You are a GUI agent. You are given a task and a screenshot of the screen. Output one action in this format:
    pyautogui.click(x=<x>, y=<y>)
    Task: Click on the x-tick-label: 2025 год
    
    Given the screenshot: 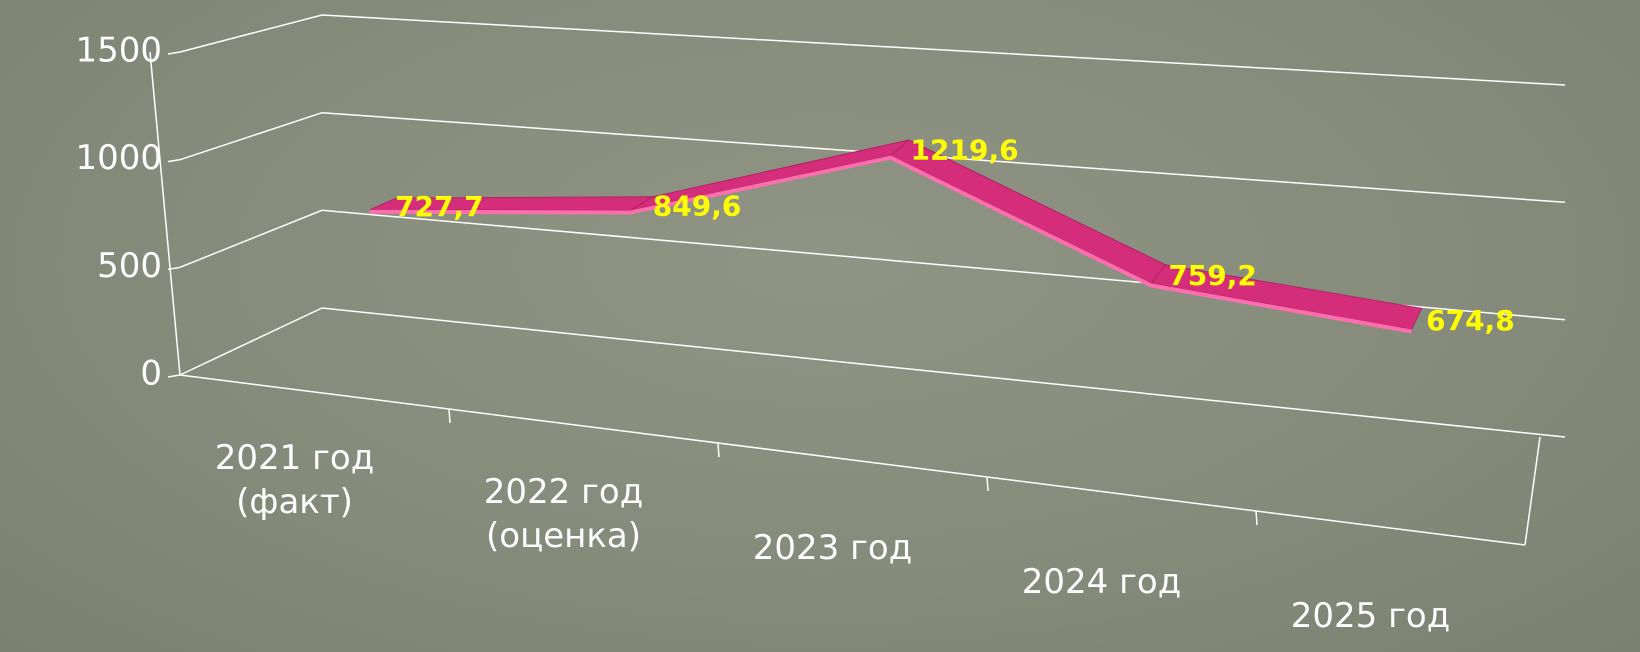 What is the action you would take?
    pyautogui.click(x=1370, y=616)
    